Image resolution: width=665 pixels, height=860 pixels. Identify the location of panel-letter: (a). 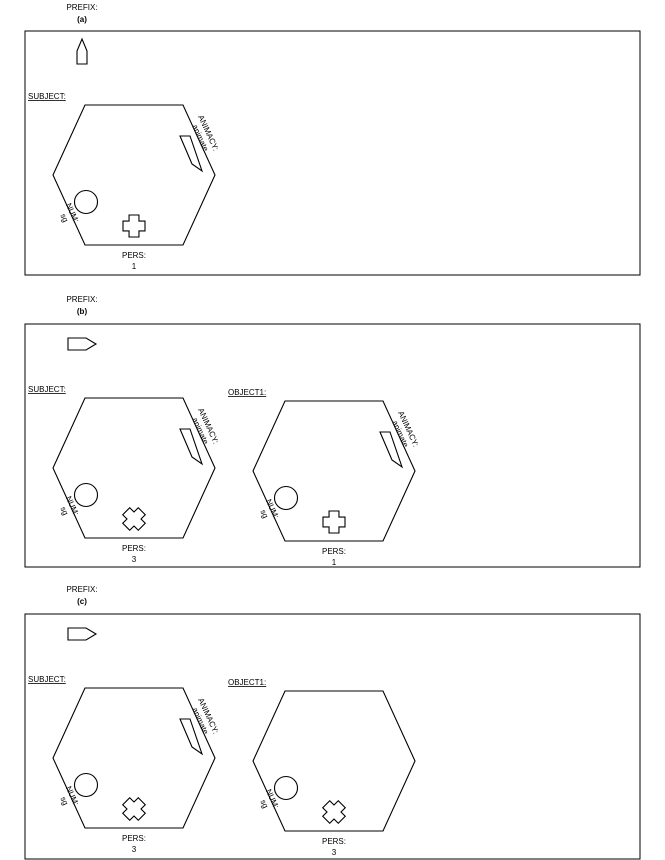
(82, 19).